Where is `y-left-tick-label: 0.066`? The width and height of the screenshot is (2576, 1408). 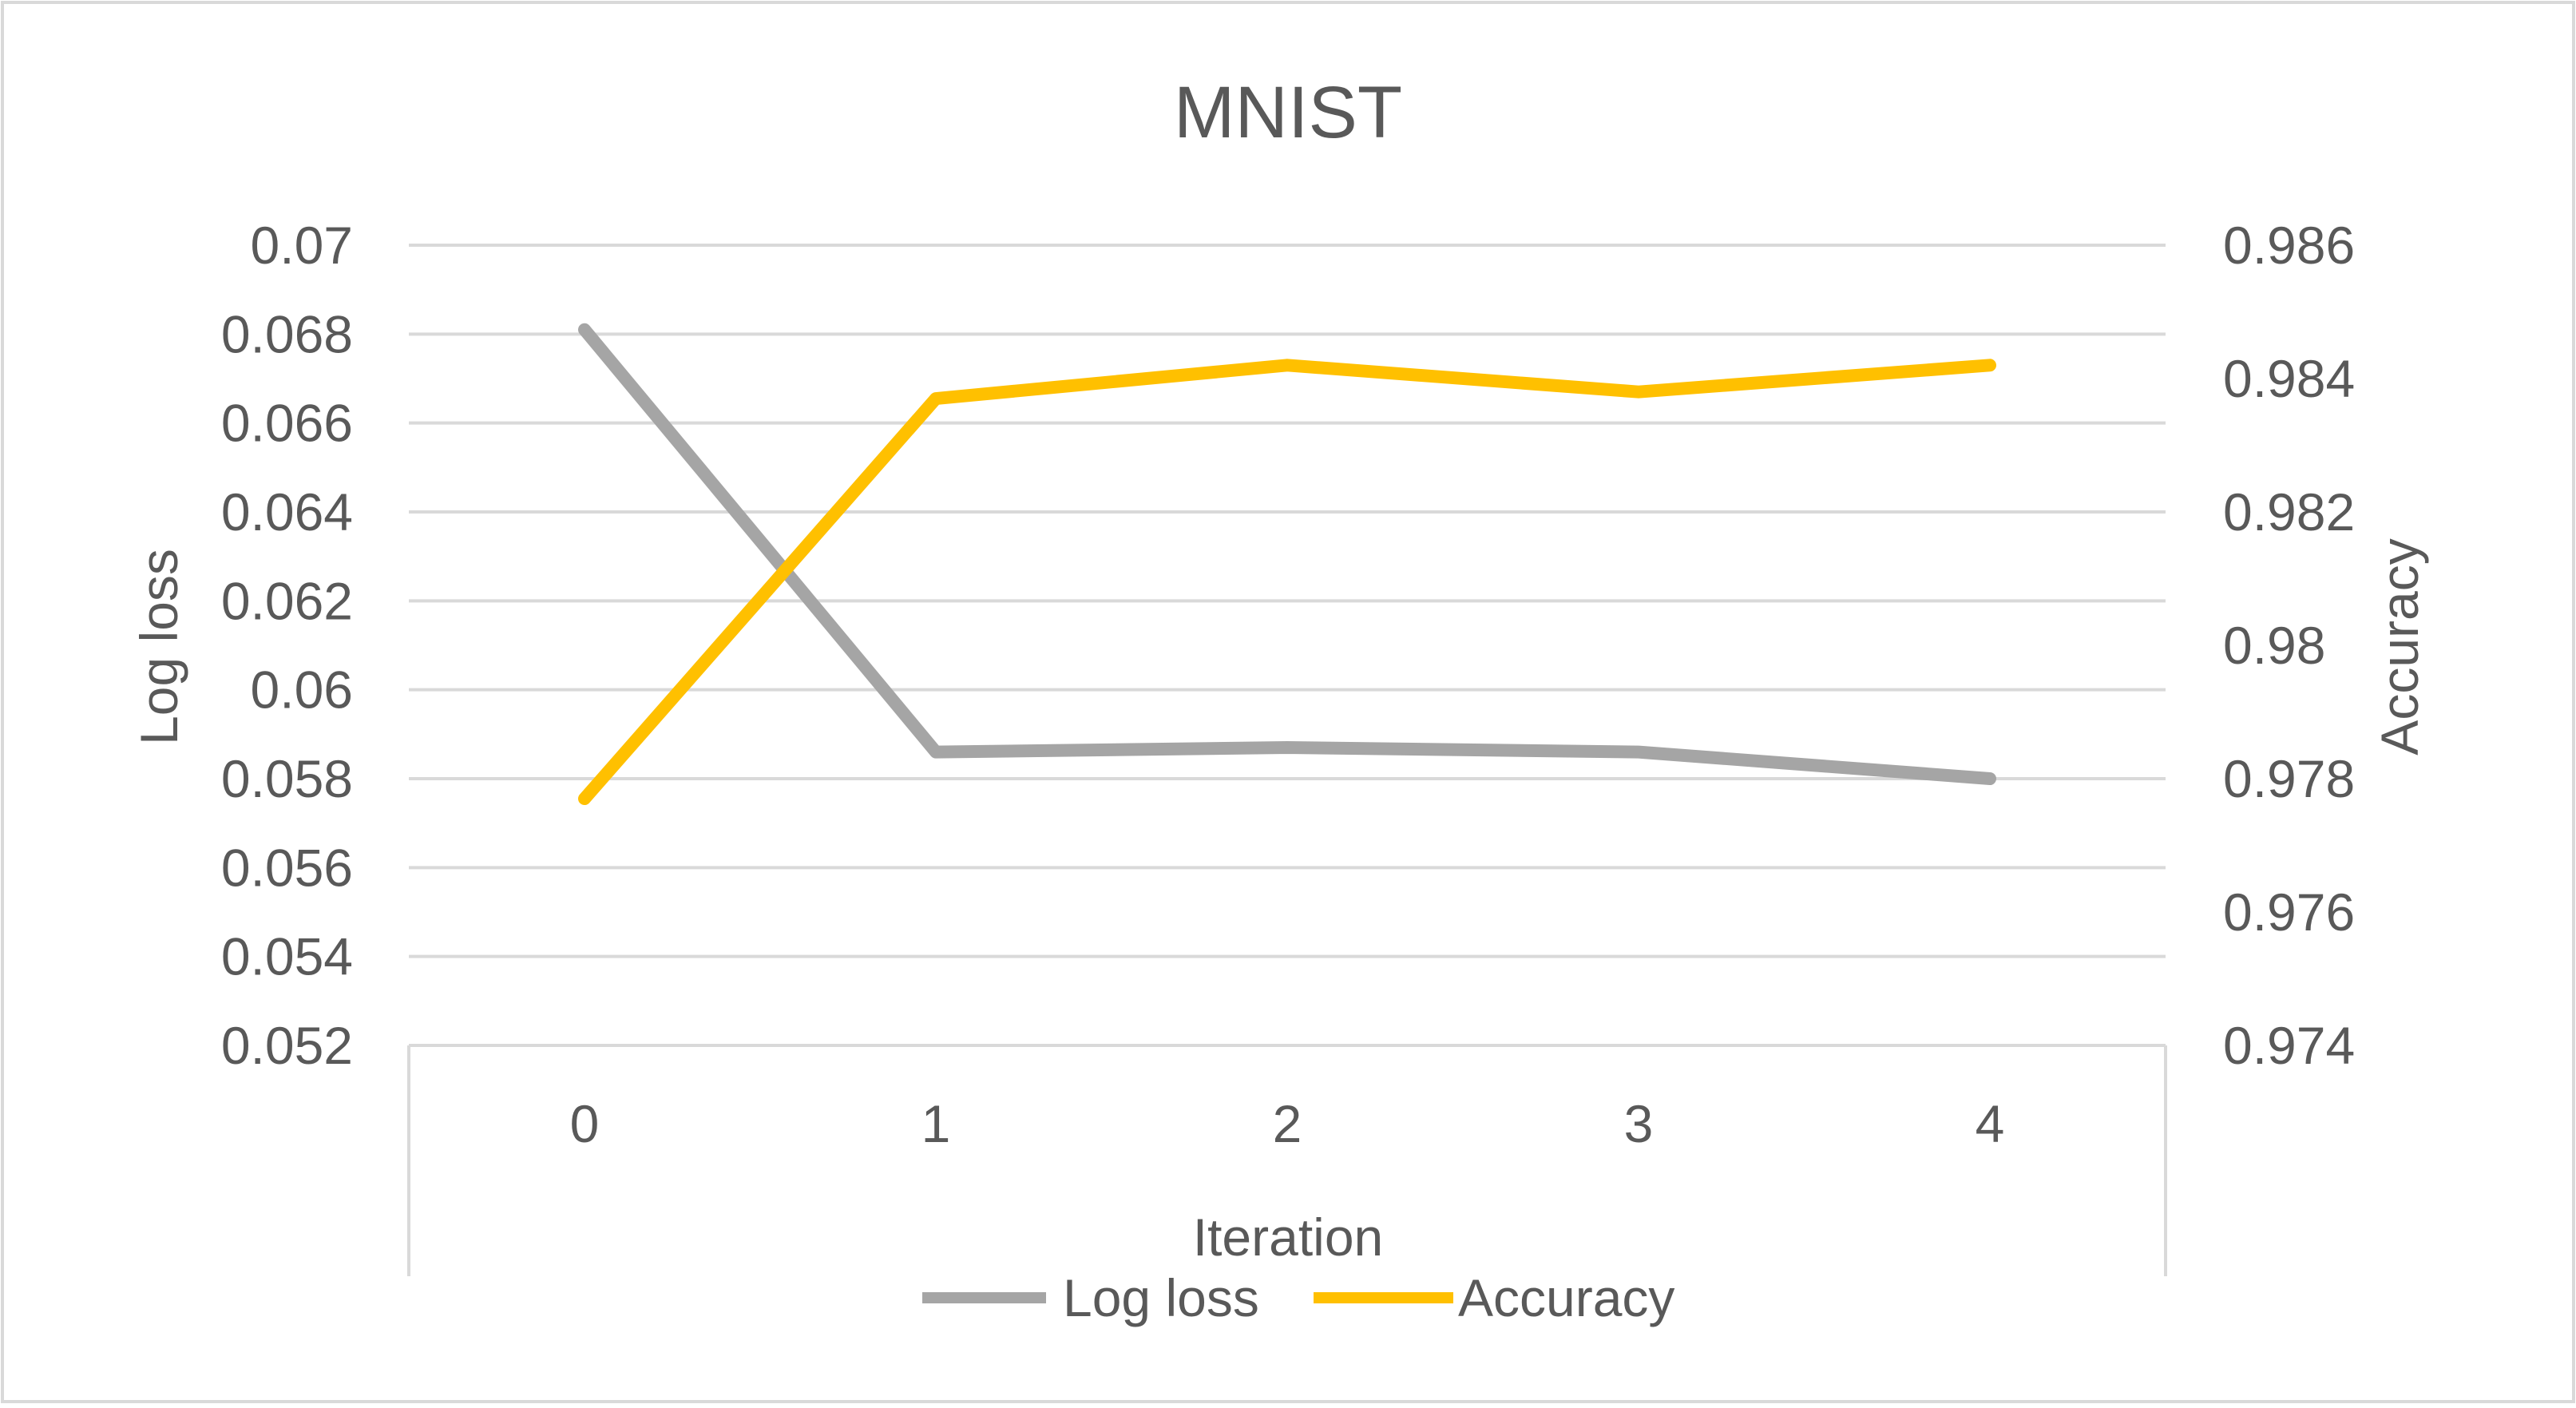 y-left-tick-label: 0.066 is located at coordinates (287, 423).